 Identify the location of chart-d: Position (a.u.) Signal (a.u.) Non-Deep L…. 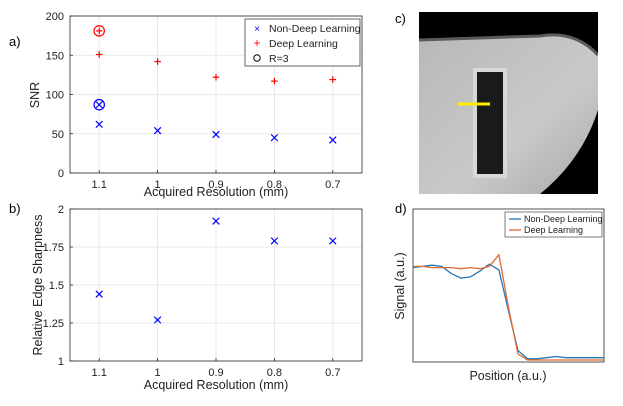
(499, 295).